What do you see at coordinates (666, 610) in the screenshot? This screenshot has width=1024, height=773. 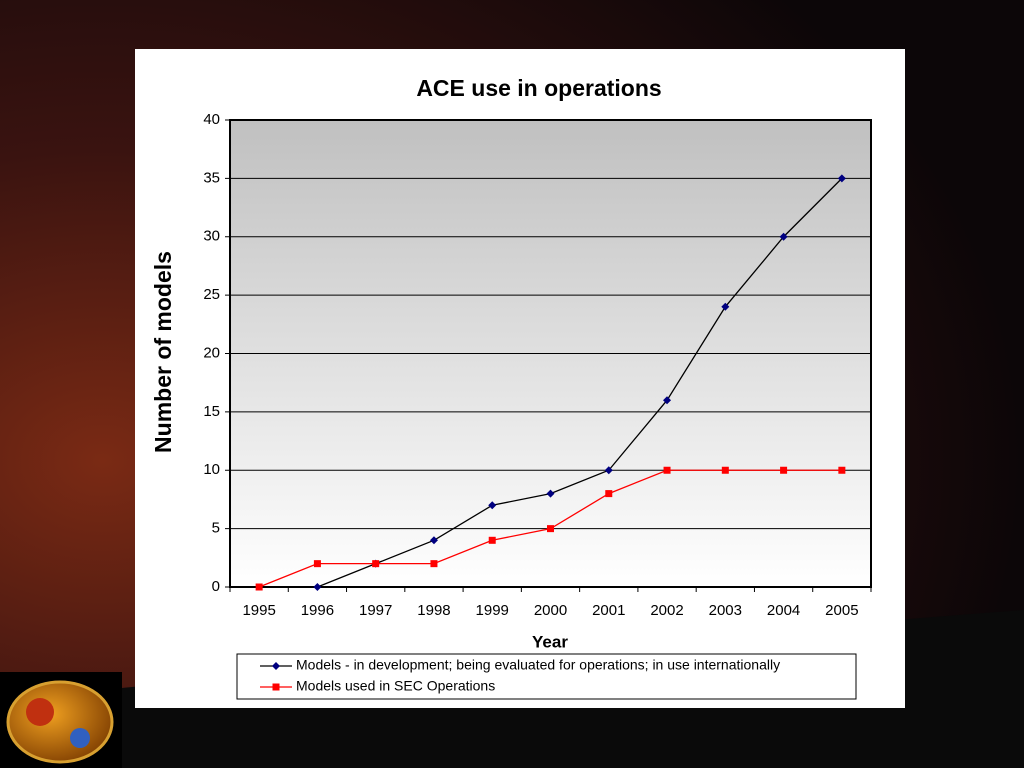 I see `x-tick-label: 2002` at bounding box center [666, 610].